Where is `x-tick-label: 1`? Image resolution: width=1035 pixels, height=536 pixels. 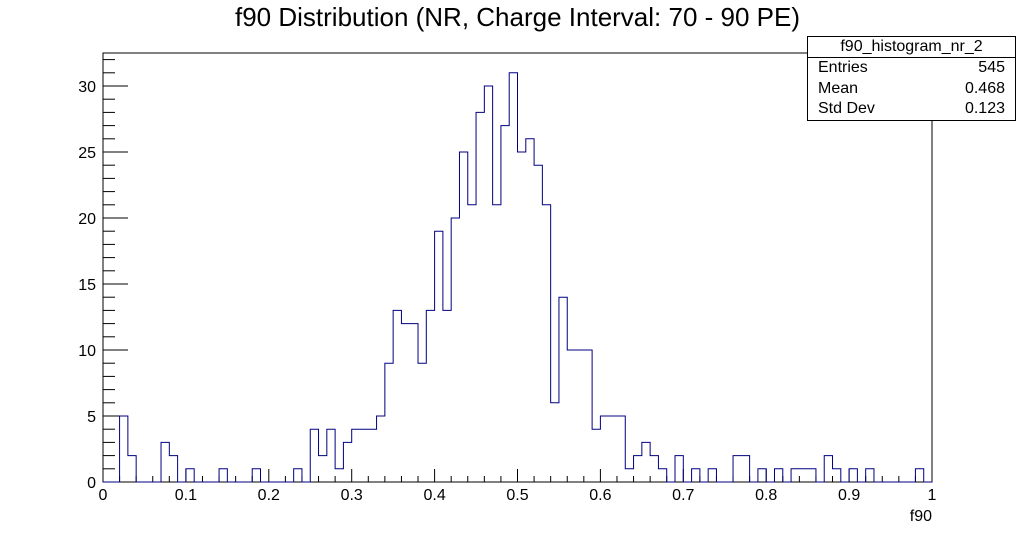 x-tick-label: 1 is located at coordinates (932, 495).